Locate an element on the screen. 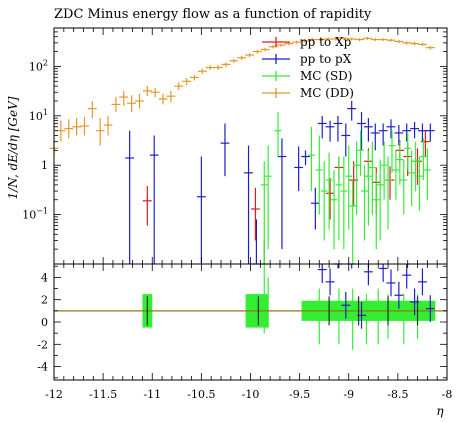  x-tick-label: -10 is located at coordinates (251, 394).